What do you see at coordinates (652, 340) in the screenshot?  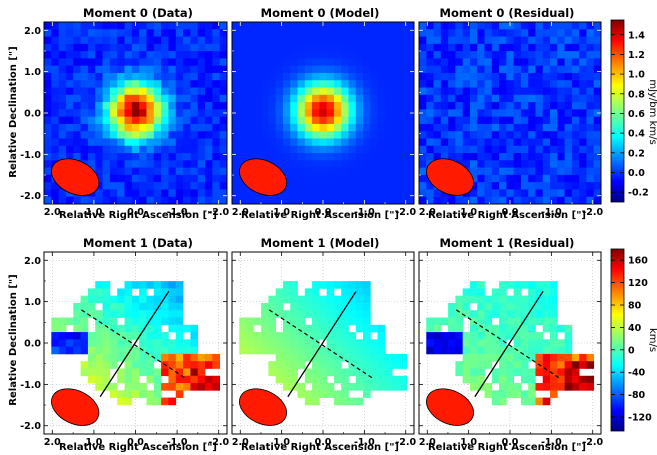 I see `colorbar-label-mom1: km/s` at bounding box center [652, 340].